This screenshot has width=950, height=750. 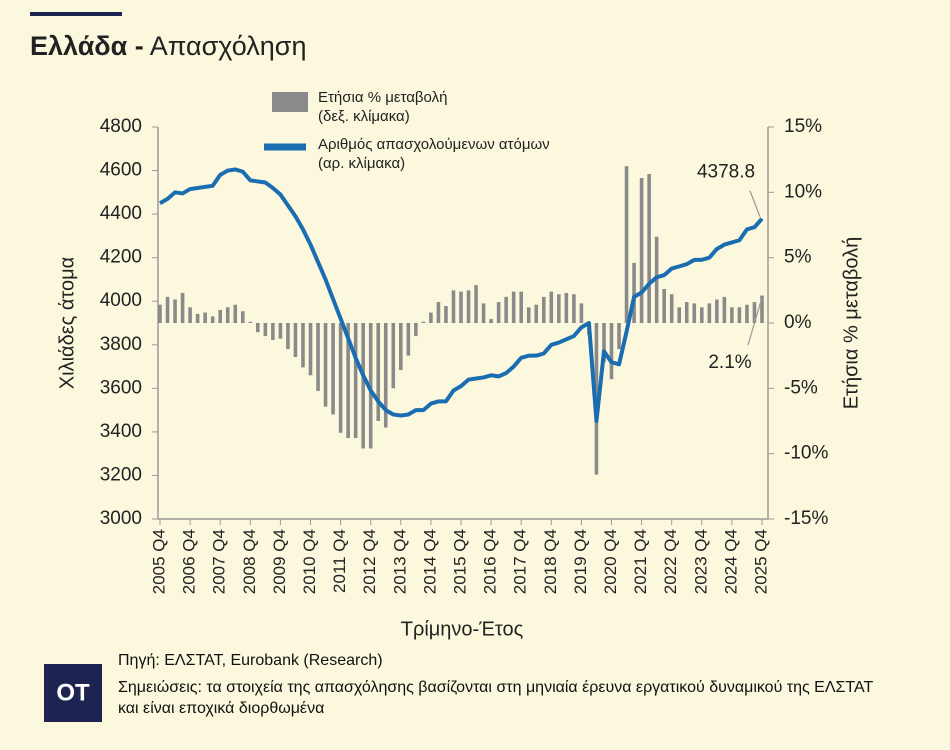 What do you see at coordinates (851, 323) in the screenshot?
I see `y2-axis-label: Ετήσια % μεταβολή` at bounding box center [851, 323].